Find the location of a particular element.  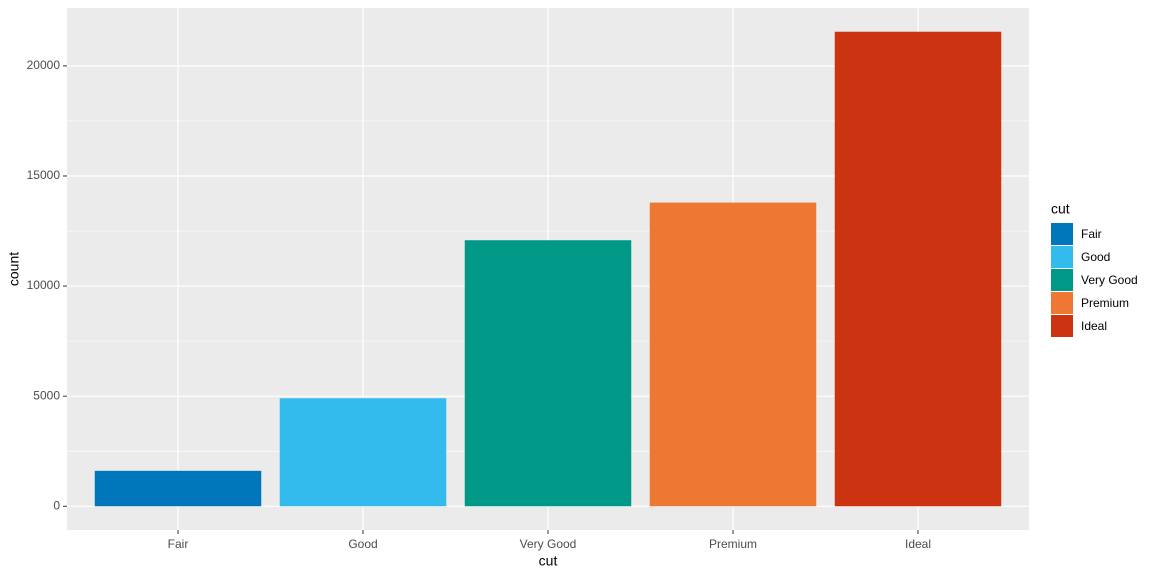

y-axis-title: count is located at coordinates (14, 269).